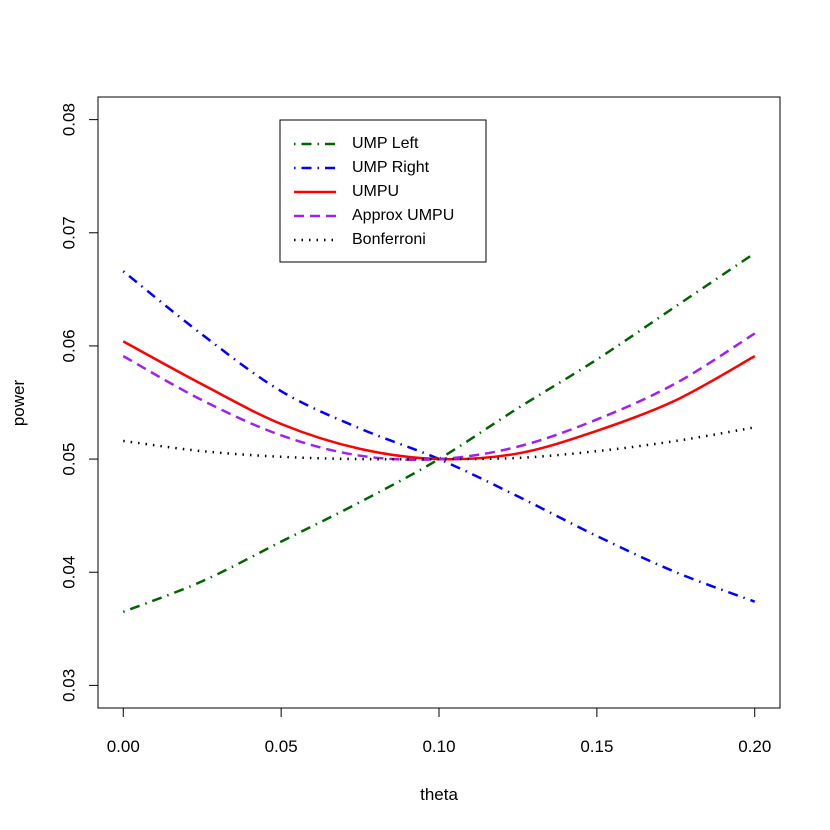 The height and width of the screenshot is (830, 830). What do you see at coordinates (438, 746) in the screenshot?
I see `x-tick-label: 0.10` at bounding box center [438, 746].